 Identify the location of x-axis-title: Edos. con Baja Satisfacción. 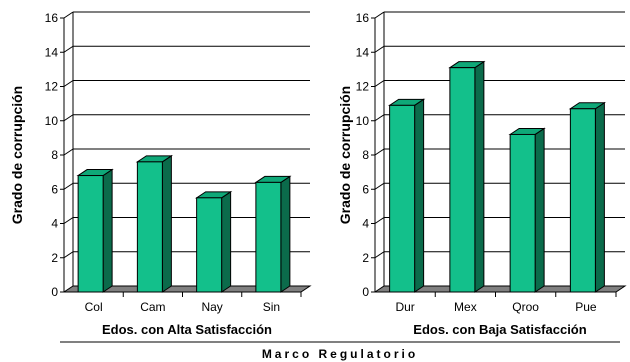
(499, 329).